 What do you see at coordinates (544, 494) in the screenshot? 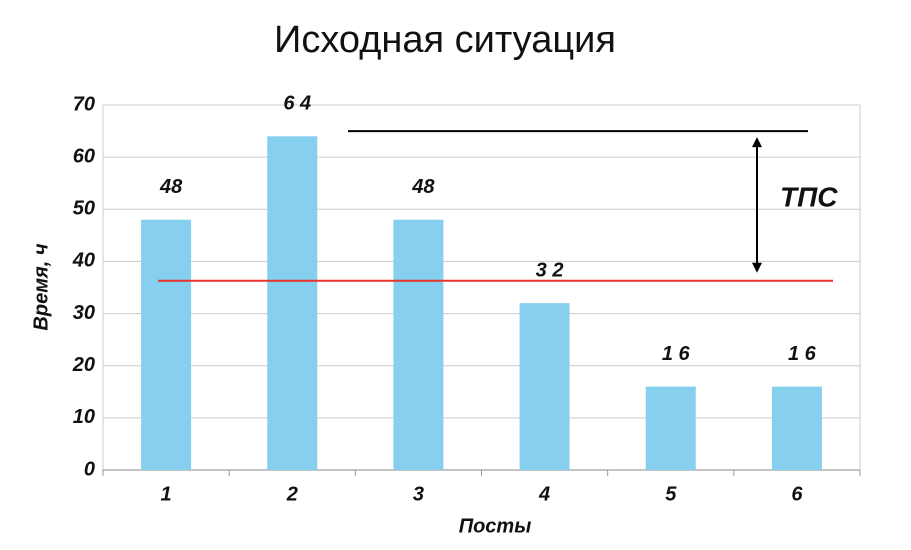
I see `x-tick-label: 4` at bounding box center [544, 494].